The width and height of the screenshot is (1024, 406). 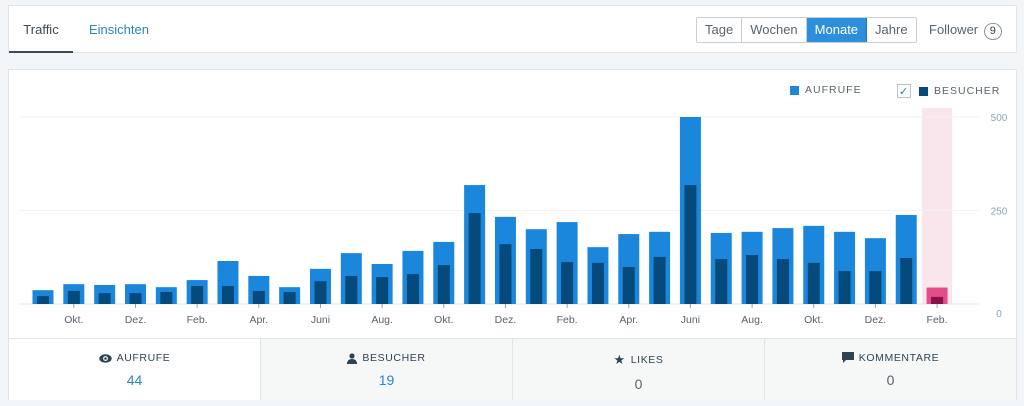 What do you see at coordinates (720, 30) in the screenshot?
I see `period-days-button: Tage` at bounding box center [720, 30].